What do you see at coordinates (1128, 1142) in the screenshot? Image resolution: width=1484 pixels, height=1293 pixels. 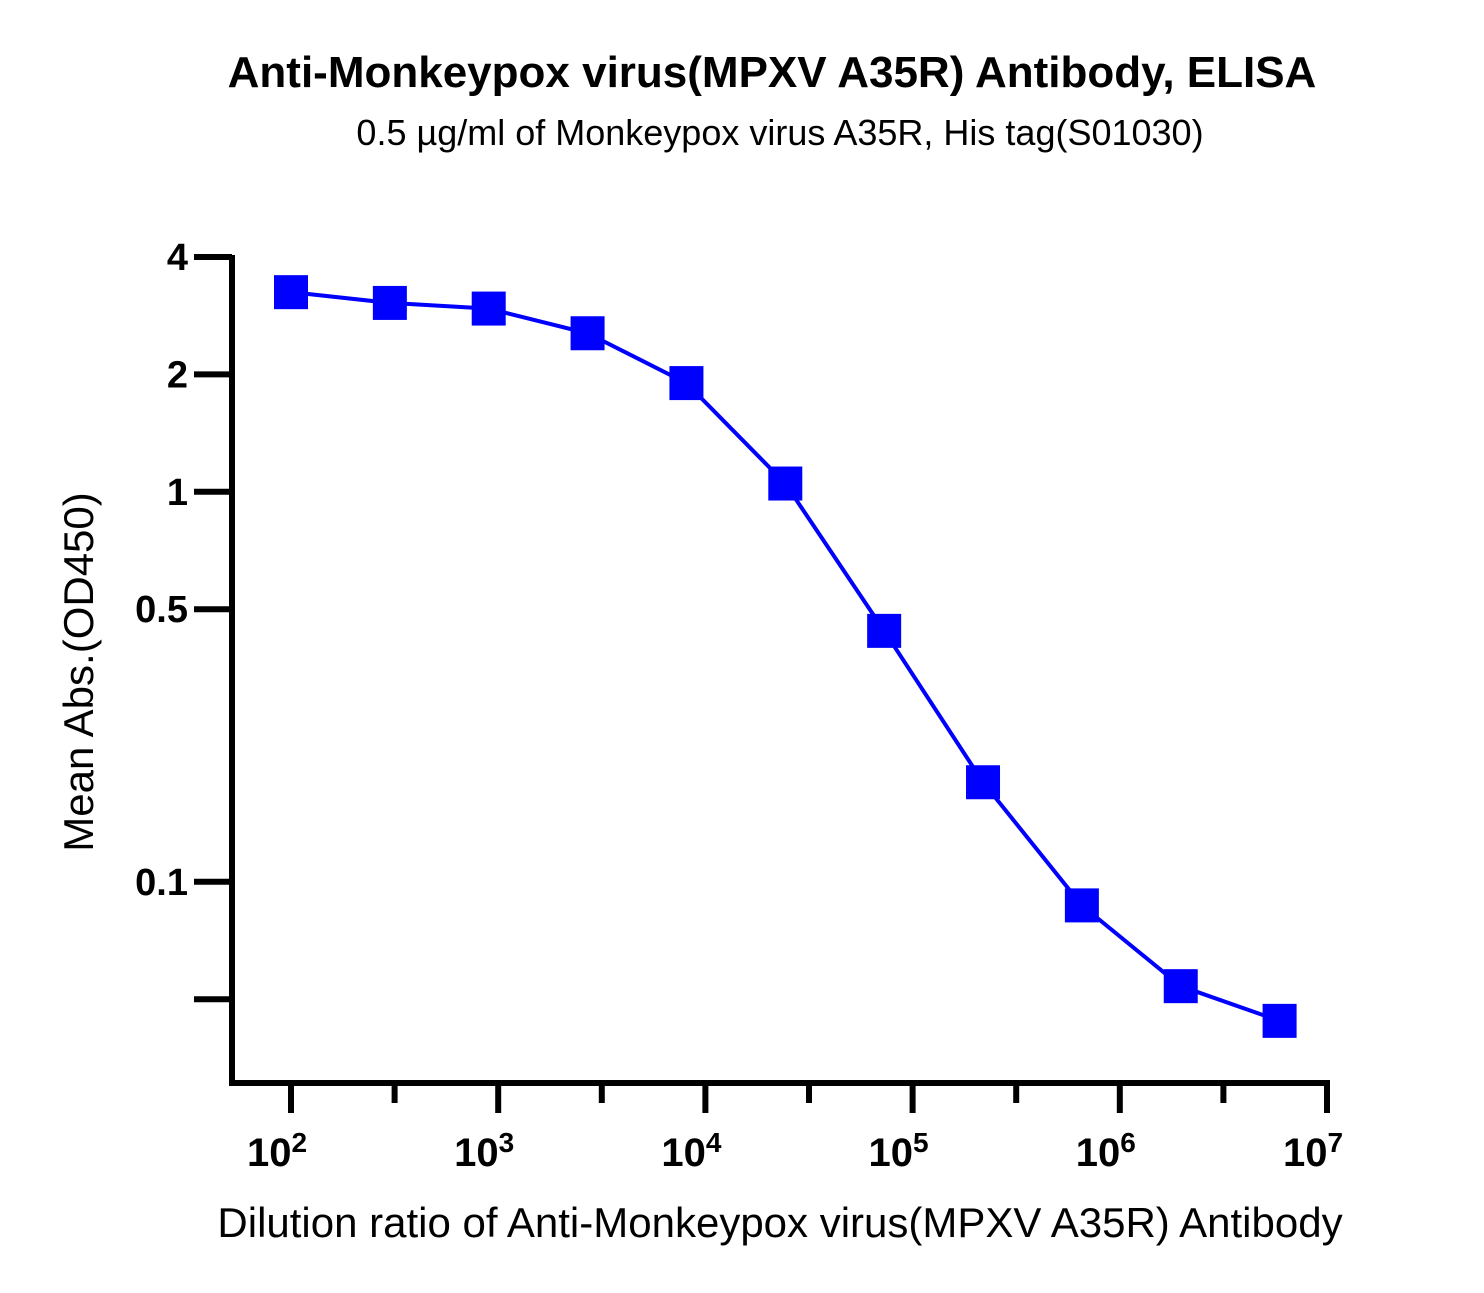 I see `x-tick-exponent: 6` at bounding box center [1128, 1142].